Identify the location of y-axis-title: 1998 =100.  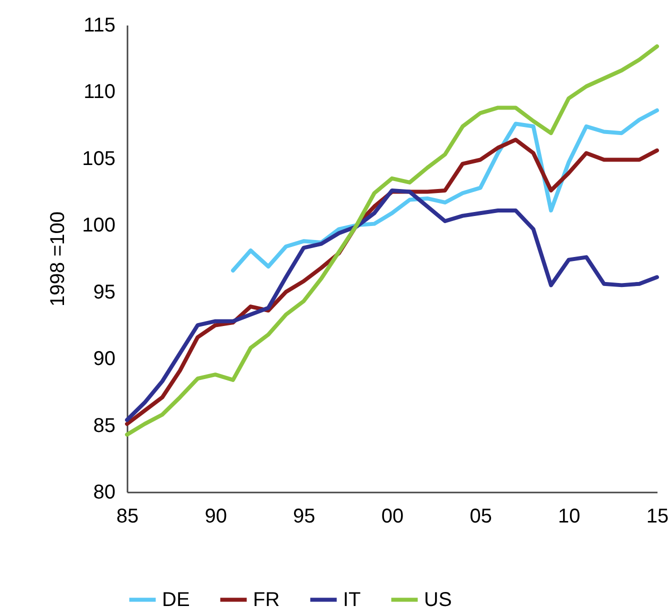
(58, 259).